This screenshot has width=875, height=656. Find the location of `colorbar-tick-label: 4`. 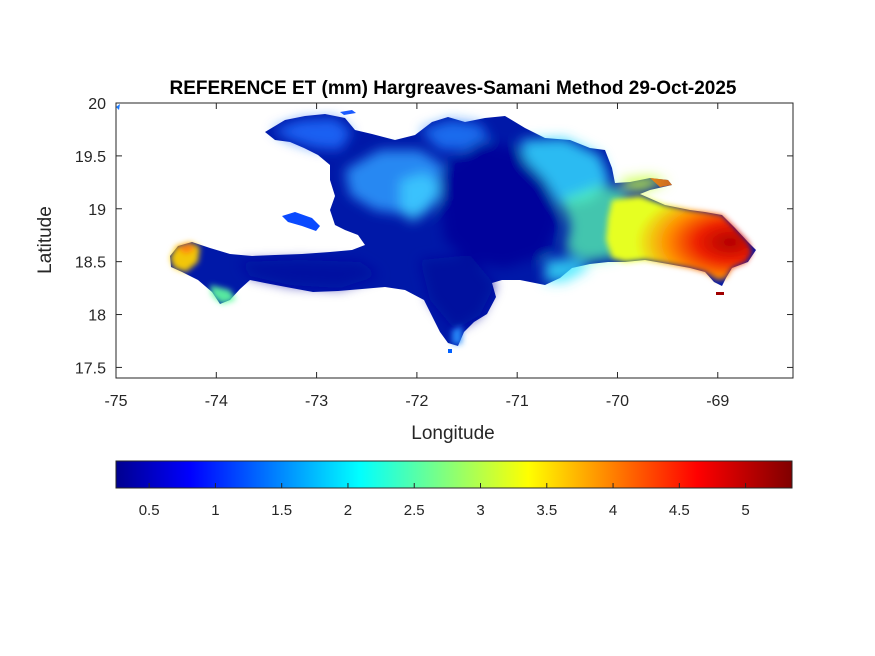

colorbar-tick-label: 4 is located at coordinates (613, 510).